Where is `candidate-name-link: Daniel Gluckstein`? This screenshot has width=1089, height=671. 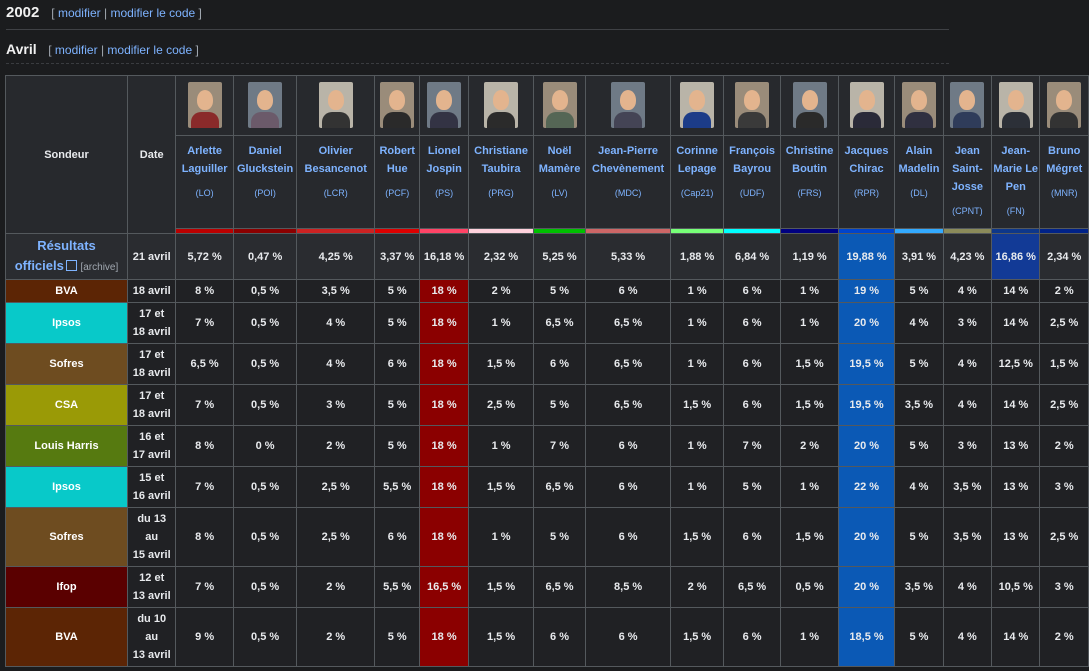 candidate-name-link: Daniel Gluckstein is located at coordinates (265, 160).